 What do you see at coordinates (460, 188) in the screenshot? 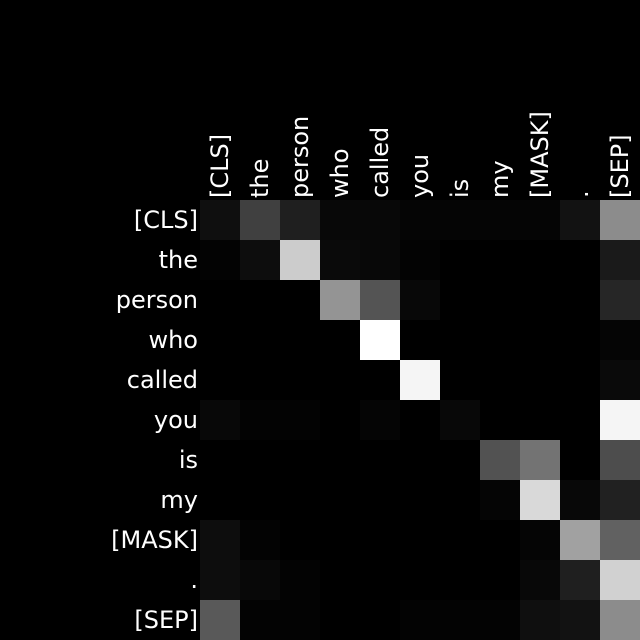
I see `column-label: is` at bounding box center [460, 188].